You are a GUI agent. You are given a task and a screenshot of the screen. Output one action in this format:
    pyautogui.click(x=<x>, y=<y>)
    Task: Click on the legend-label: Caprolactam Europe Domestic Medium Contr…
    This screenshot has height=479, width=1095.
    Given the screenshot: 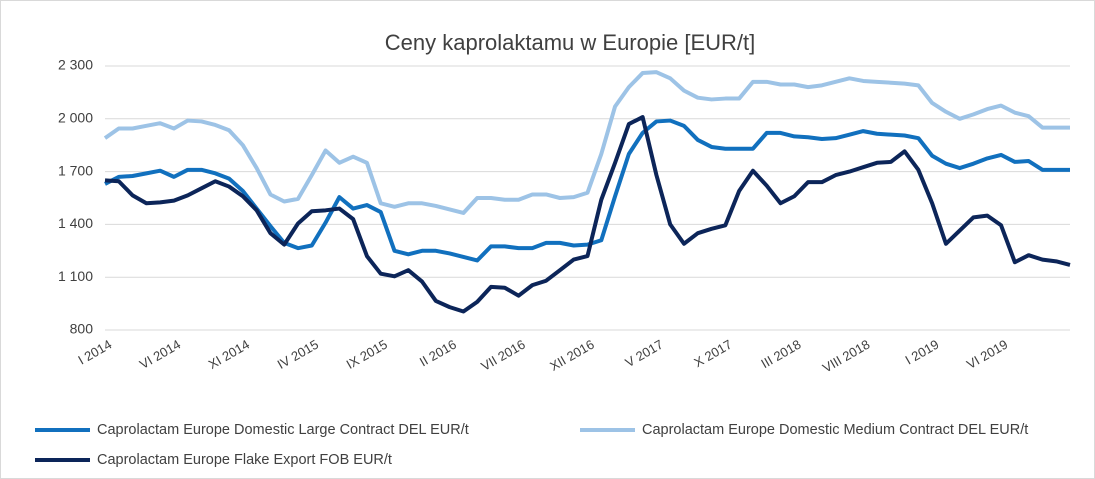 What is the action you would take?
    pyautogui.click(x=835, y=430)
    